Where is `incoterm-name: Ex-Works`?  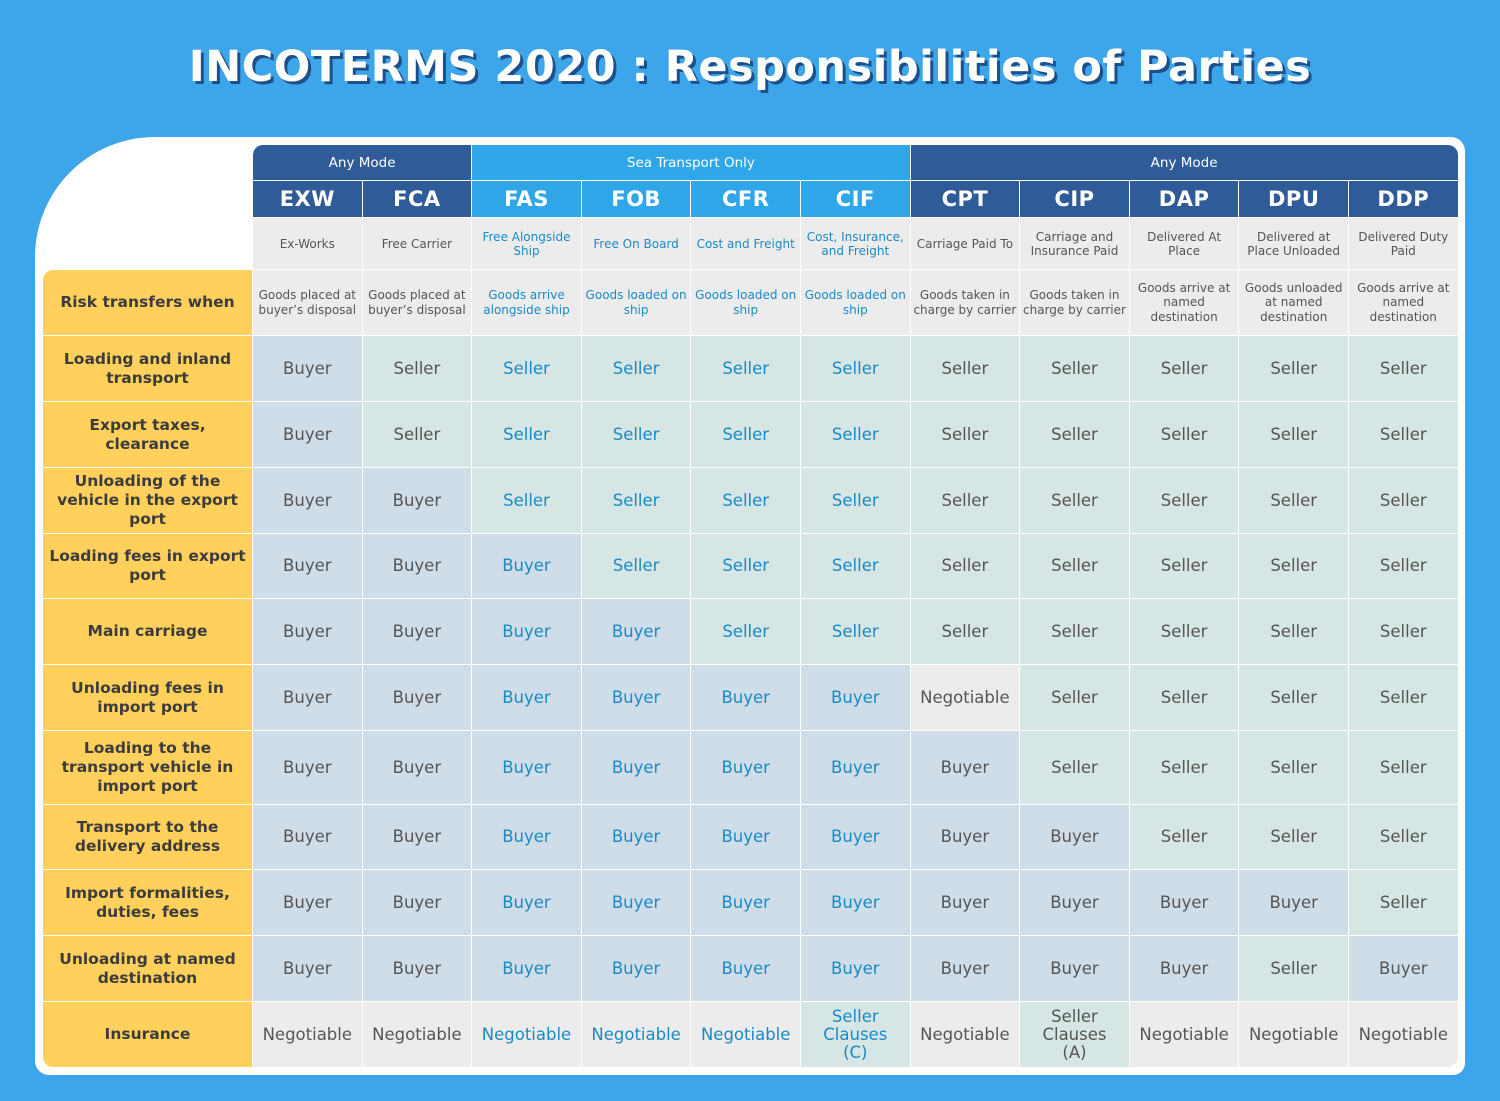
incoterm-name: Ex-Works is located at coordinates (307, 243).